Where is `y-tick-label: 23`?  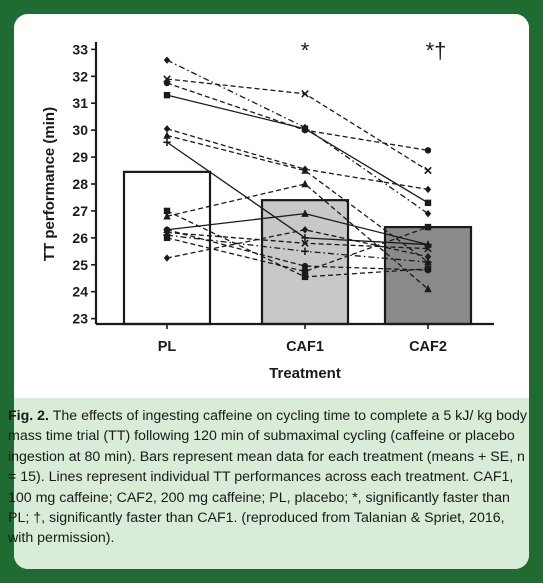 y-tick-label: 23 is located at coordinates (80, 319).